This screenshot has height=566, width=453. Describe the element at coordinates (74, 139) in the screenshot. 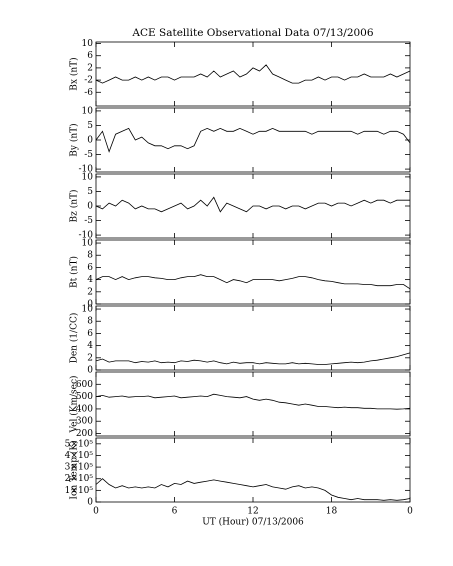

I see `y-axis-label: By (nT)` at that location.